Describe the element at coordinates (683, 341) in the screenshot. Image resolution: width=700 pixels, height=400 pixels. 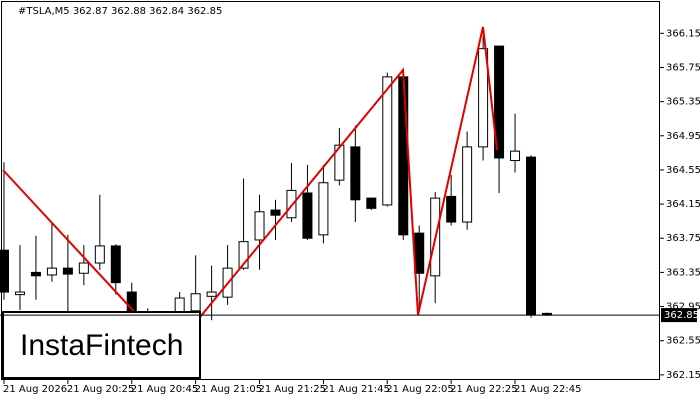
I see `y-tick-label: 362.55` at that location.